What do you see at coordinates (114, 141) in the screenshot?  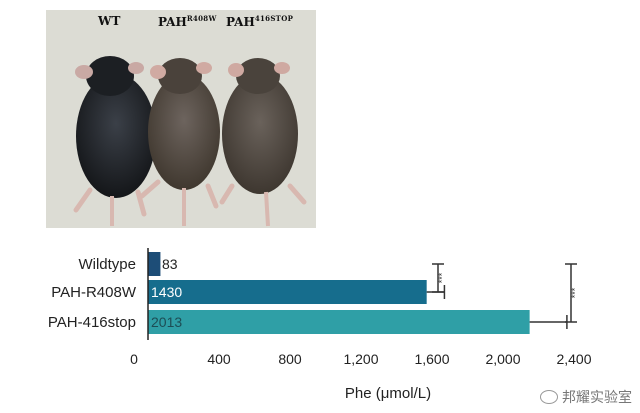 I see `mouse-wt` at bounding box center [114, 141].